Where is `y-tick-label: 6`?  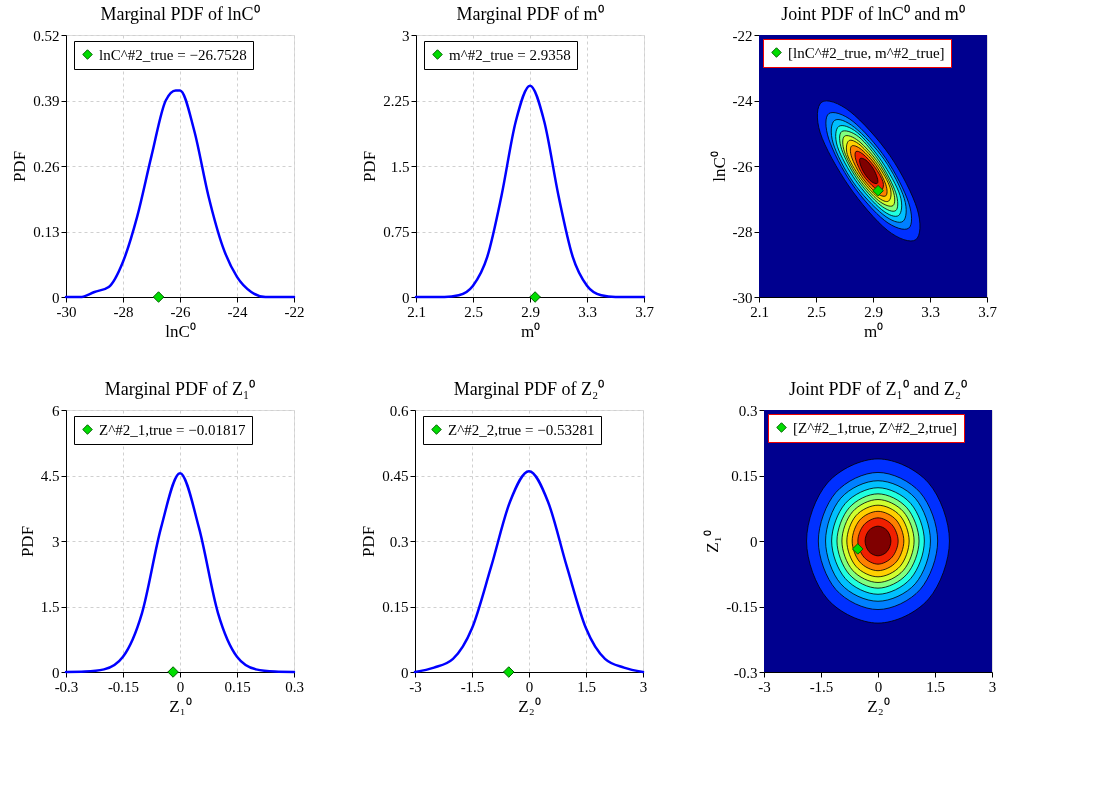
y-tick-label: 6 is located at coordinates (56, 410).